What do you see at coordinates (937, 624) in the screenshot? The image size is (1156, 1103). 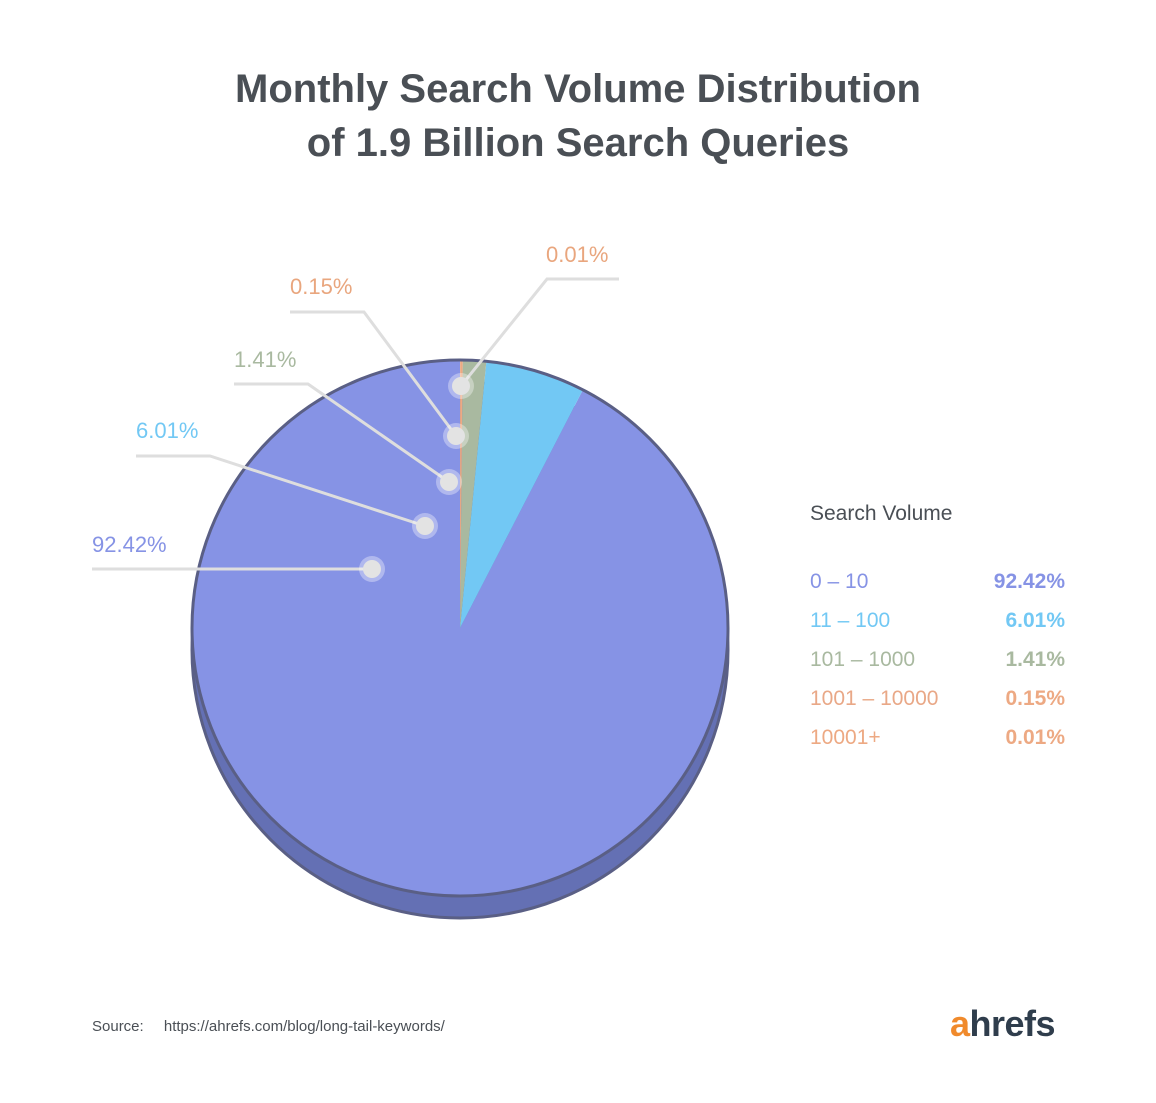 I see `legend-row-11-100: 11 – 100 6.01%` at bounding box center [937, 624].